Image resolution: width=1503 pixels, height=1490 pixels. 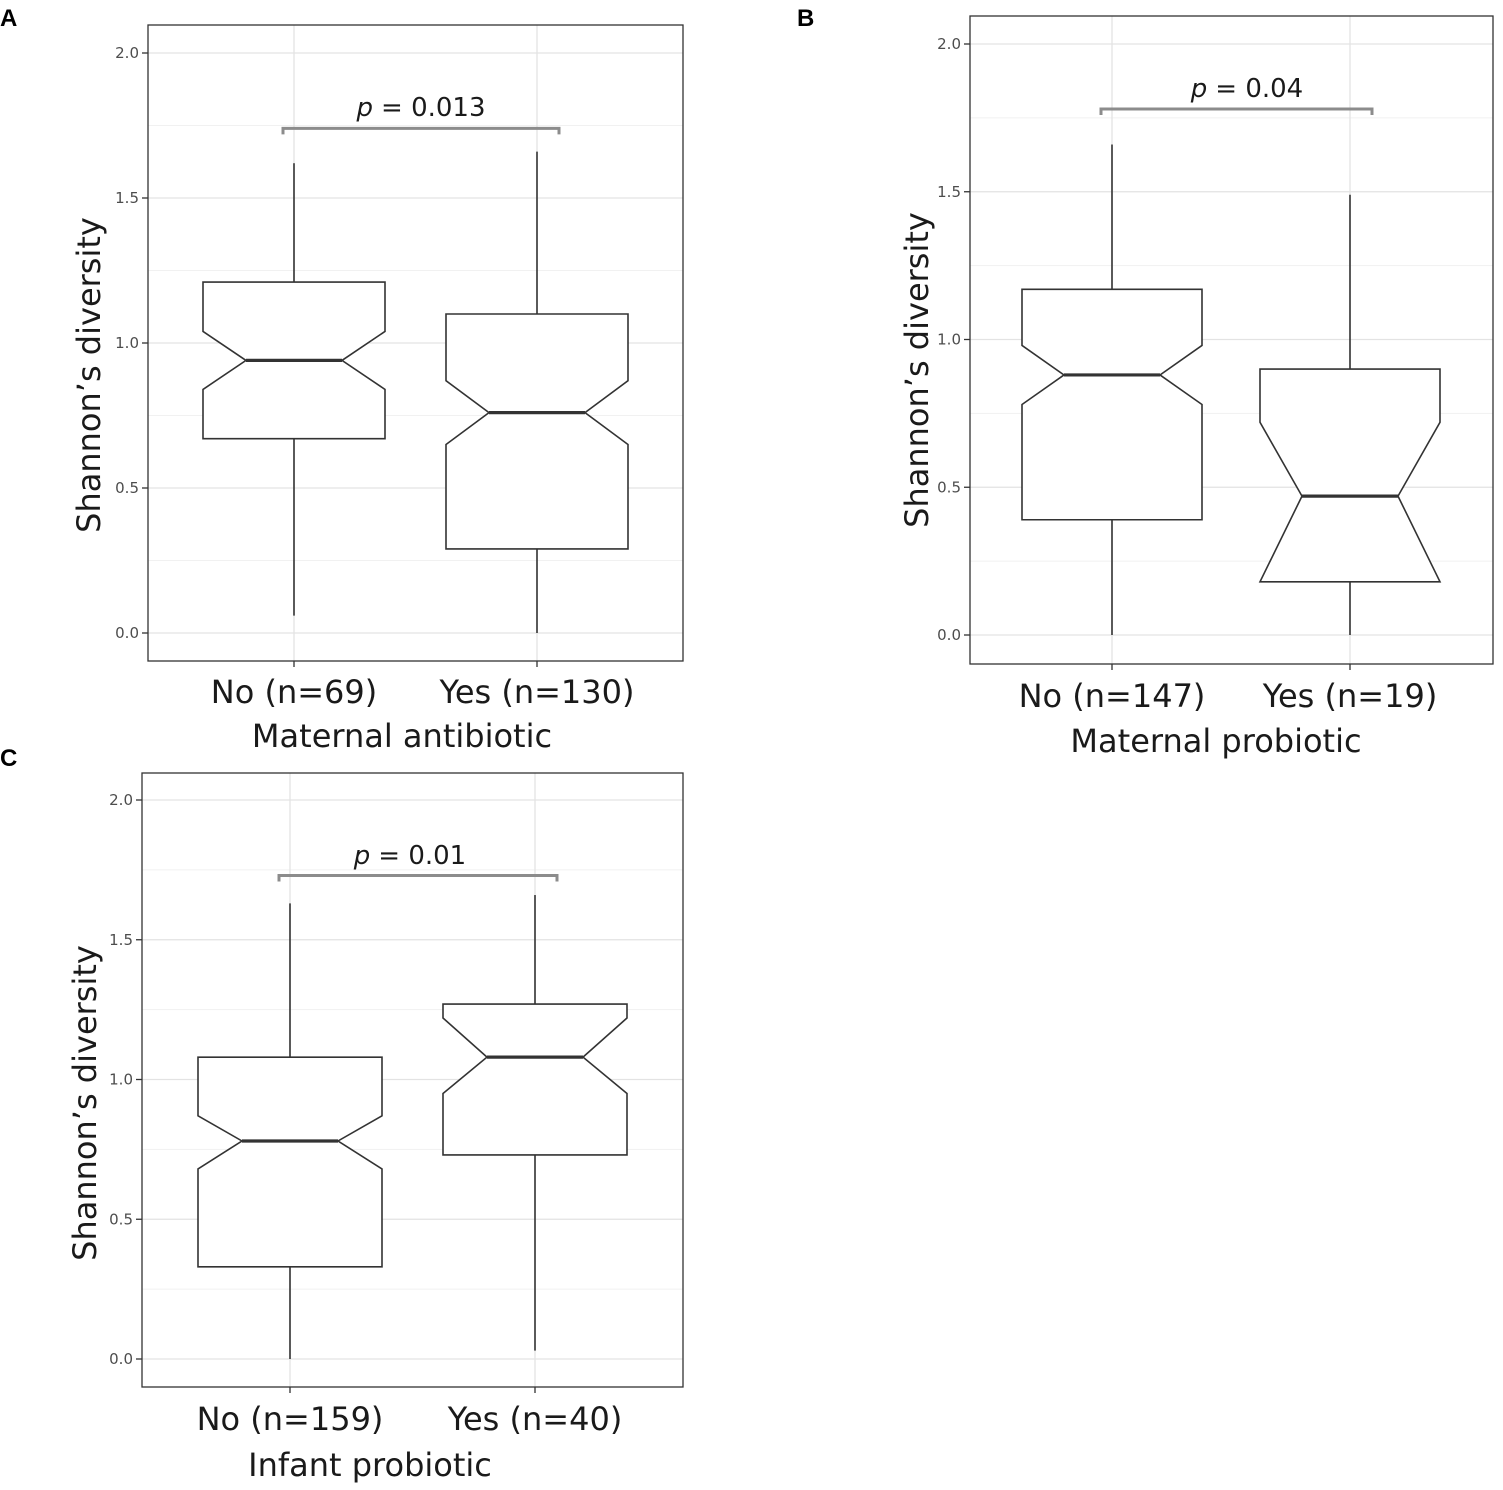 What do you see at coordinates (127, 488) in the screenshot?
I see `panel-a-y-tick-label: 0.5` at bounding box center [127, 488].